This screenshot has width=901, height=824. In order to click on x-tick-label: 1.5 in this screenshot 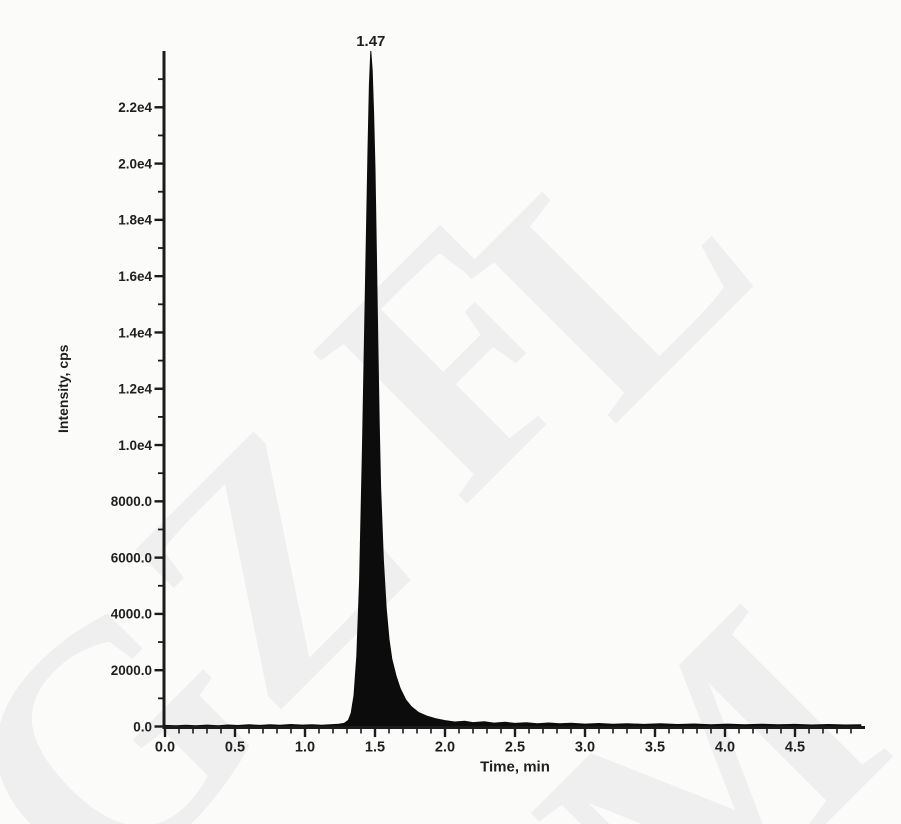, I will do `click(375, 748)`.